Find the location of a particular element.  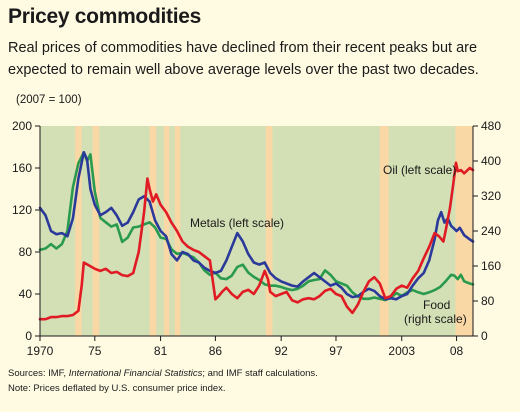

annotation-metals-0: Metals (left scale) is located at coordinates (237, 223).